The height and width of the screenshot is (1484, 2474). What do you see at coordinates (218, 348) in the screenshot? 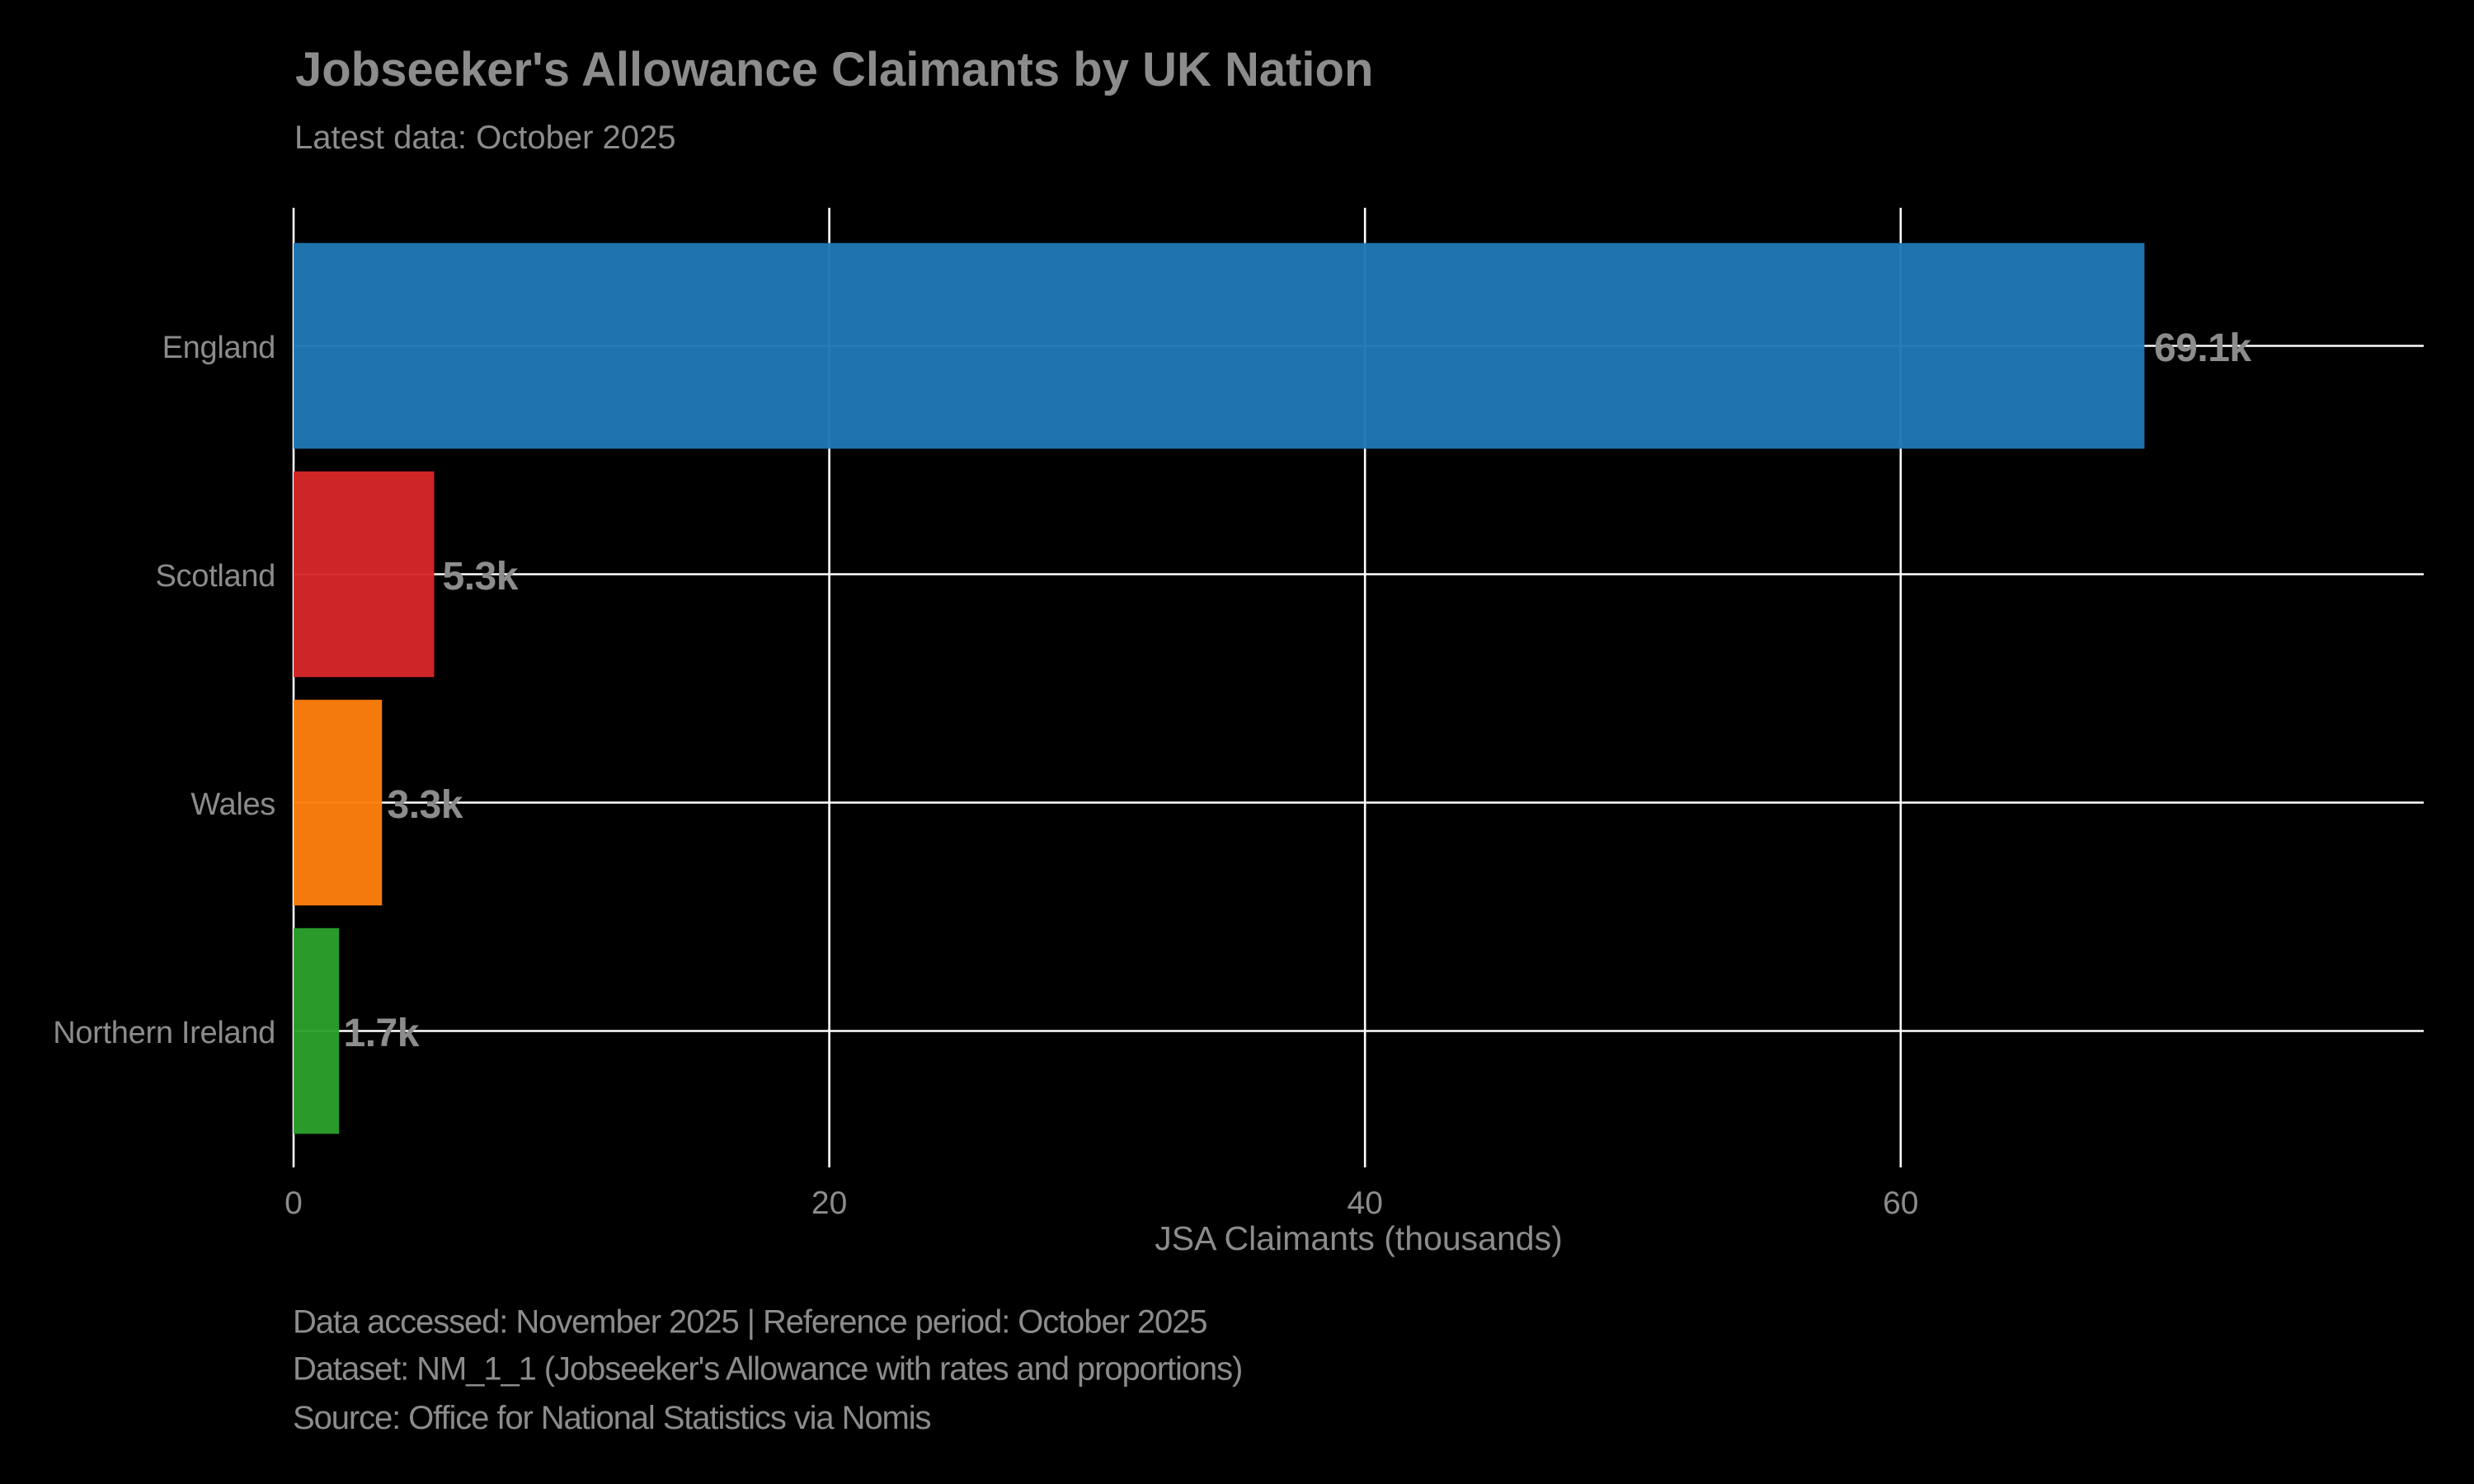
I see `svg-text: England` at bounding box center [218, 348].